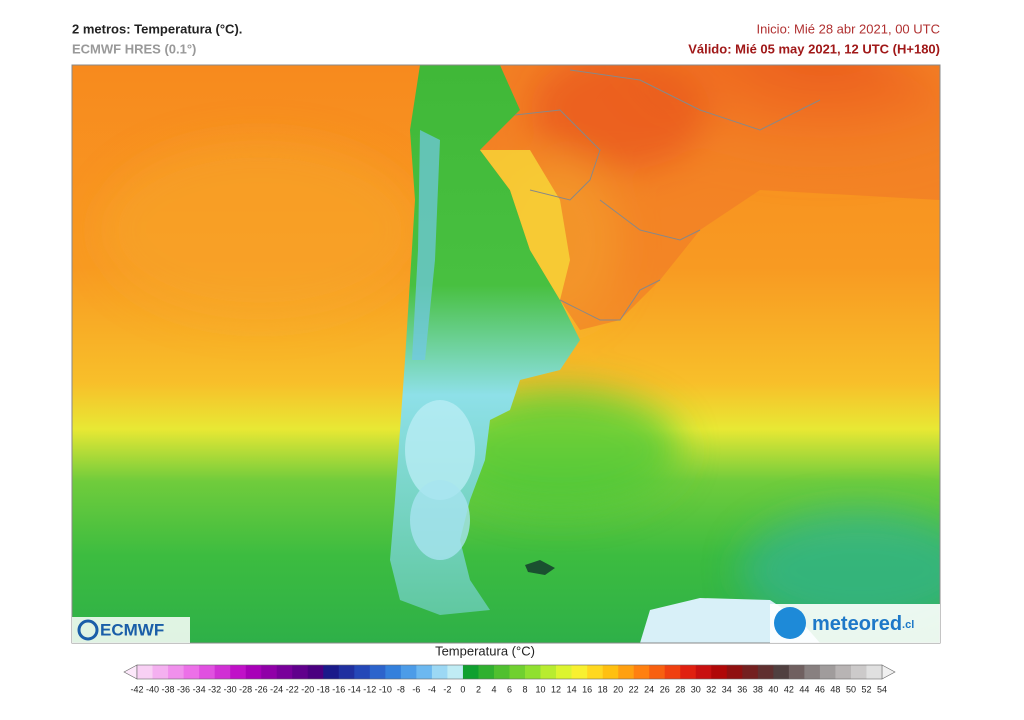 This screenshot has height=720, width=1024. Describe the element at coordinates (696, 689) in the screenshot. I see `legend-tick-label: 30` at that location.